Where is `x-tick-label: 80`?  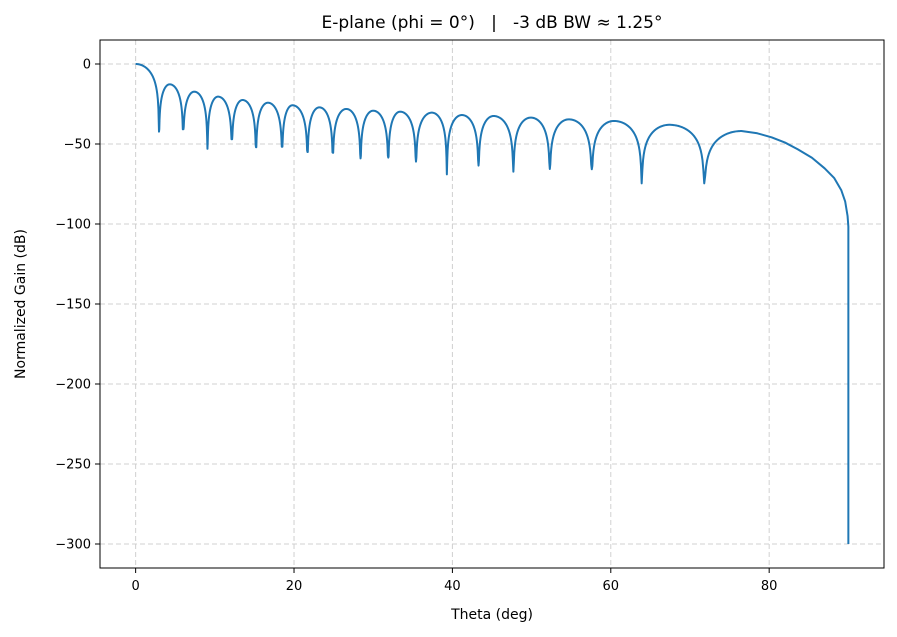 x-tick-label: 80 is located at coordinates (769, 586).